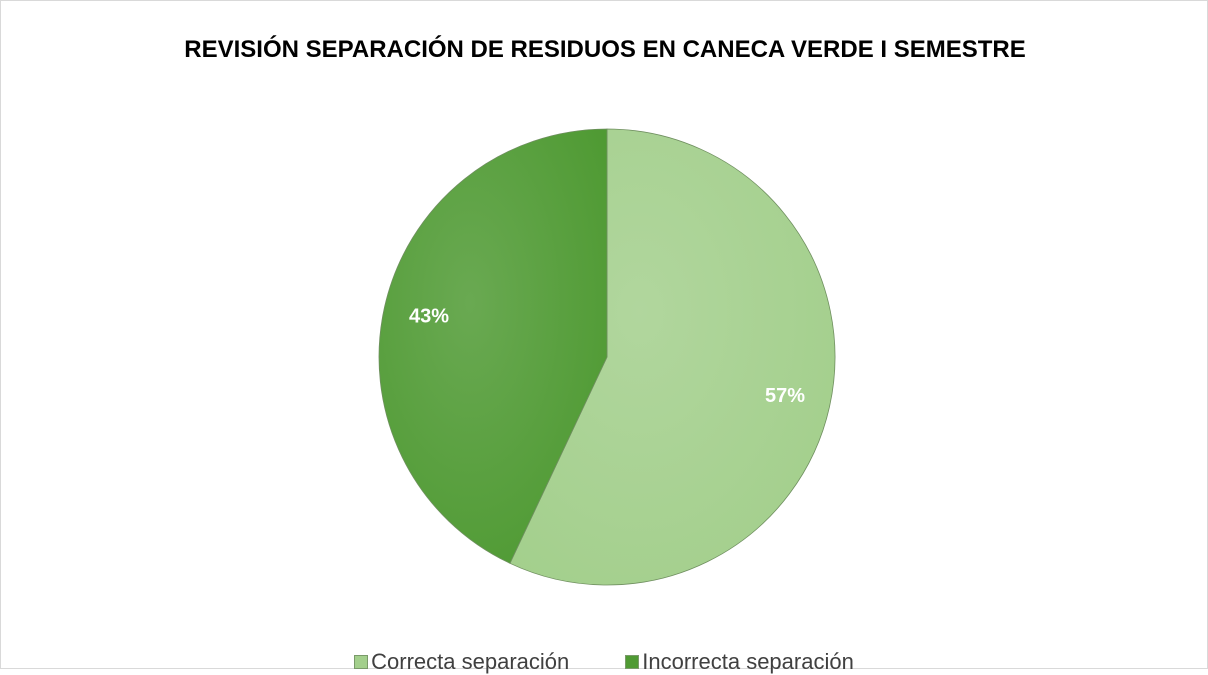  Describe the element at coordinates (785, 396) in the screenshot. I see `data-label: 57%` at that location.